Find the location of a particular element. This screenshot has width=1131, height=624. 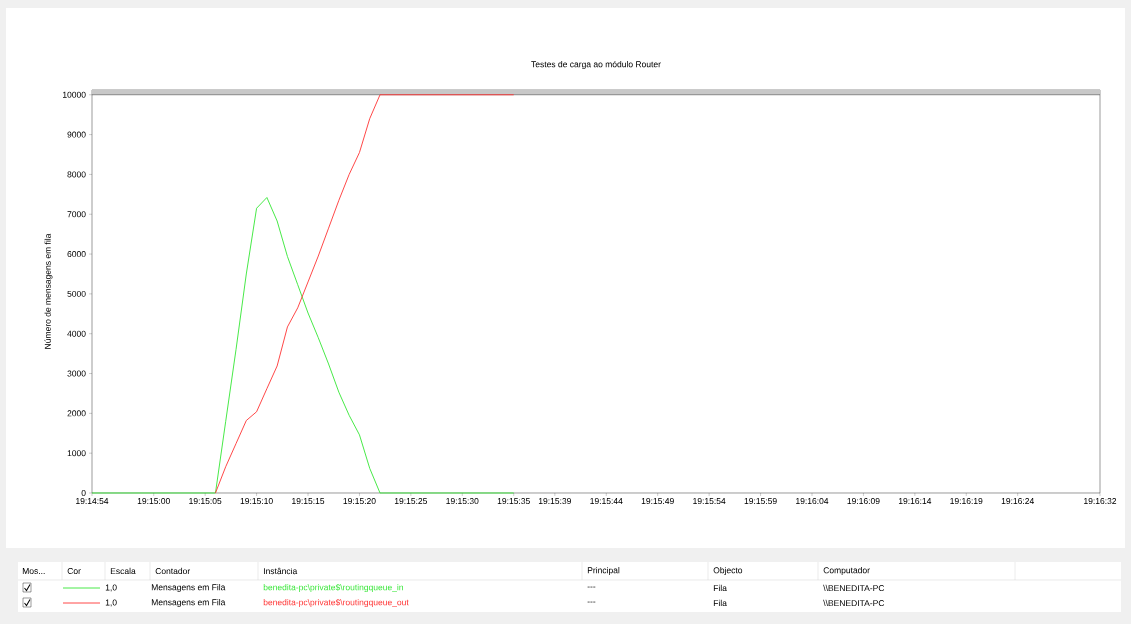

y-tick-label: 6000 is located at coordinates (76, 254).